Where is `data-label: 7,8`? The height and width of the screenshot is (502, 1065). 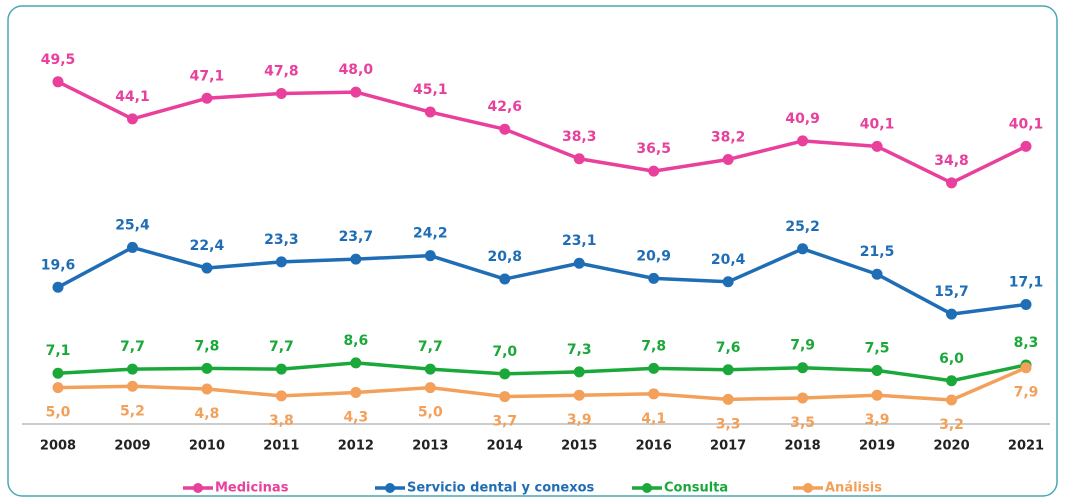 data-label: 7,8 is located at coordinates (653, 346).